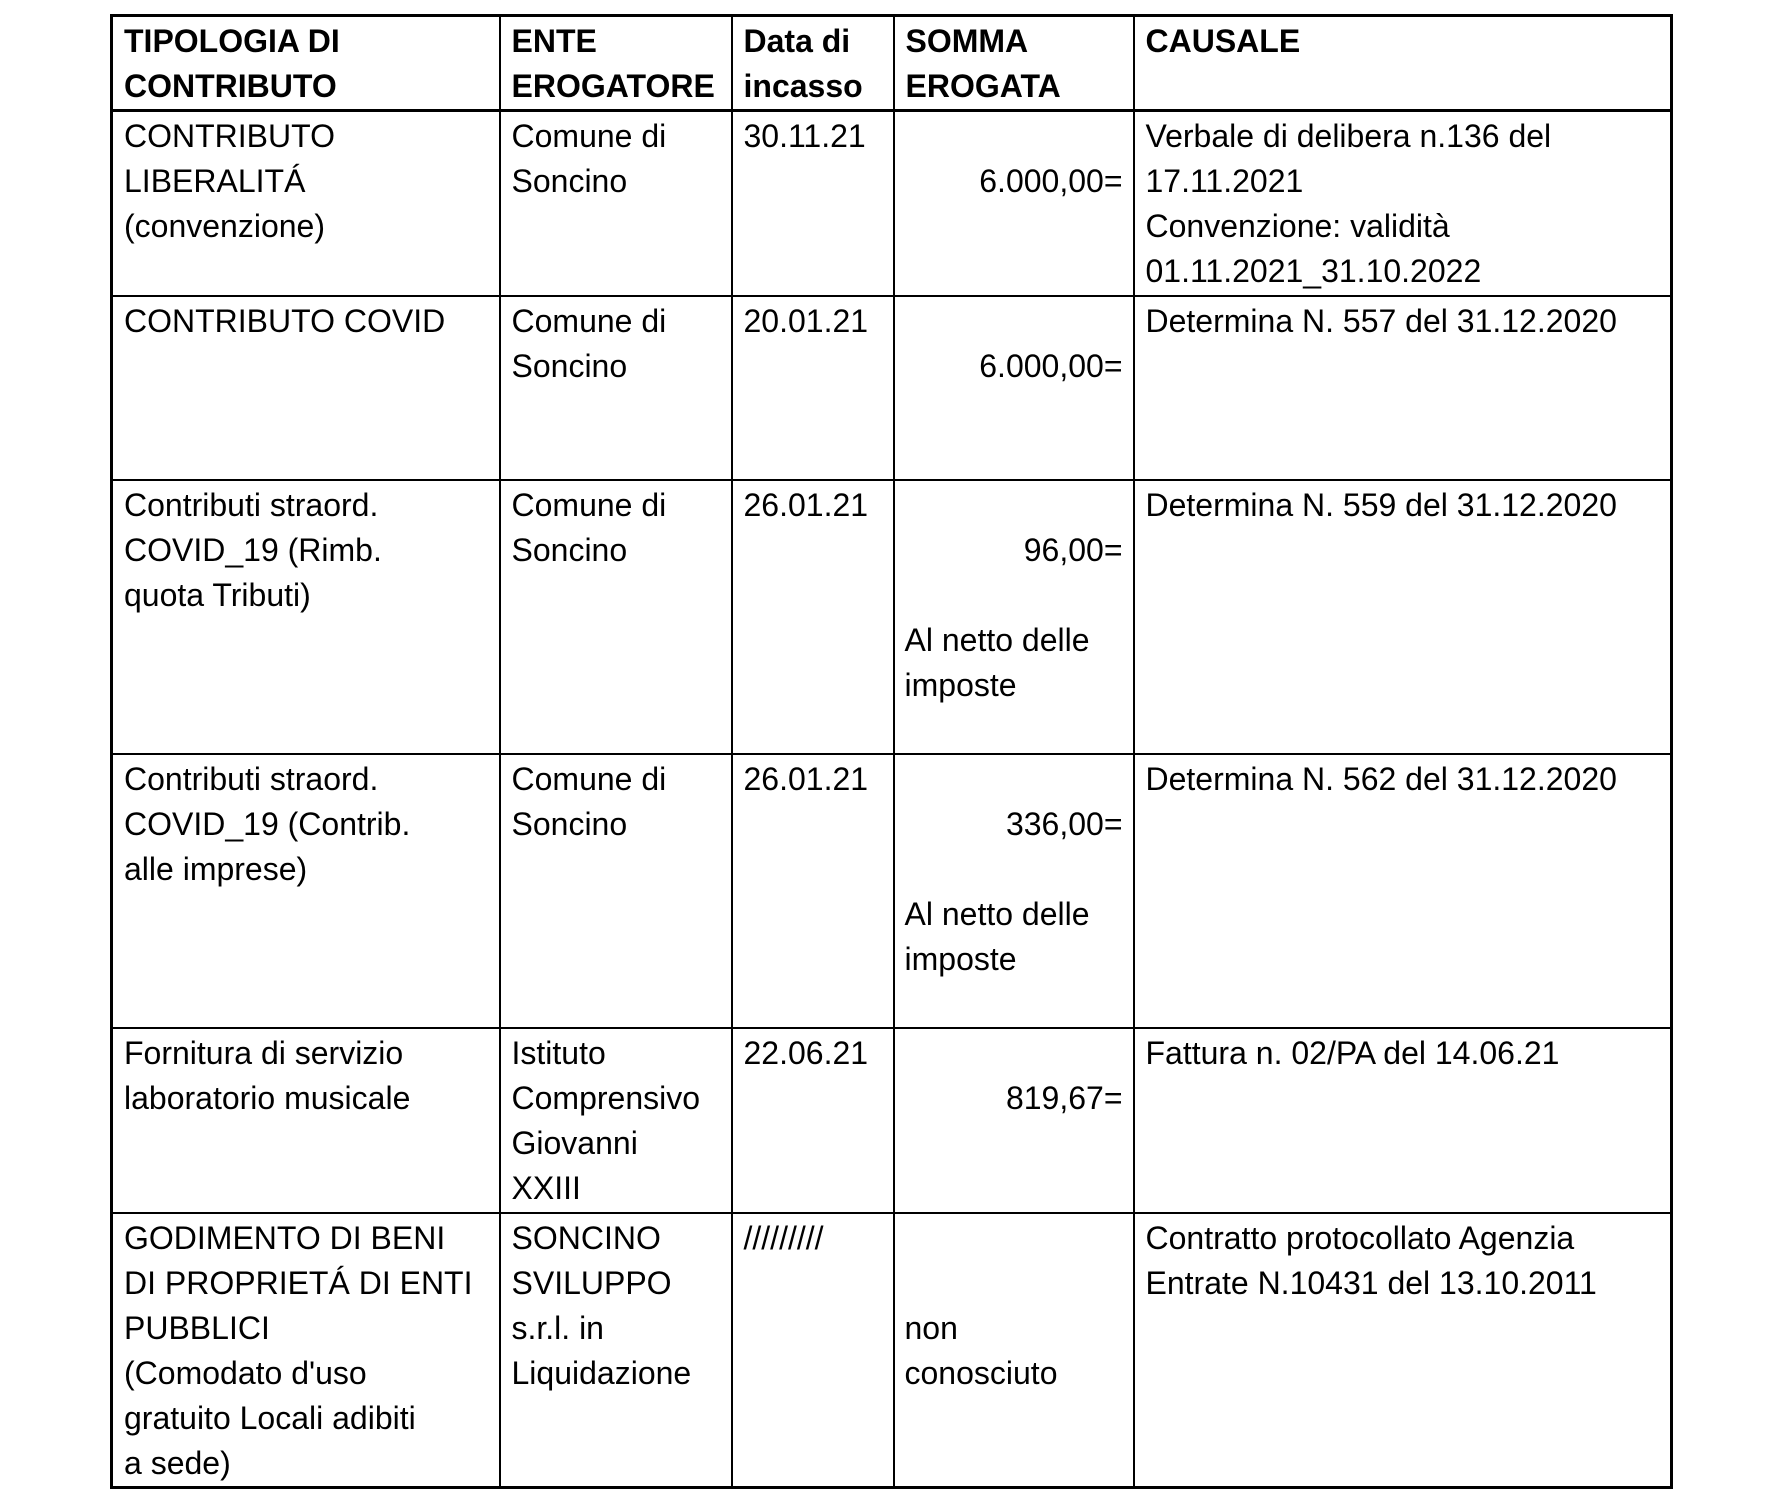 The height and width of the screenshot is (1489, 1770). What do you see at coordinates (1013, 616) in the screenshot?
I see `cell-somma-erogata: 96,00= Al netto delle imposte` at bounding box center [1013, 616].